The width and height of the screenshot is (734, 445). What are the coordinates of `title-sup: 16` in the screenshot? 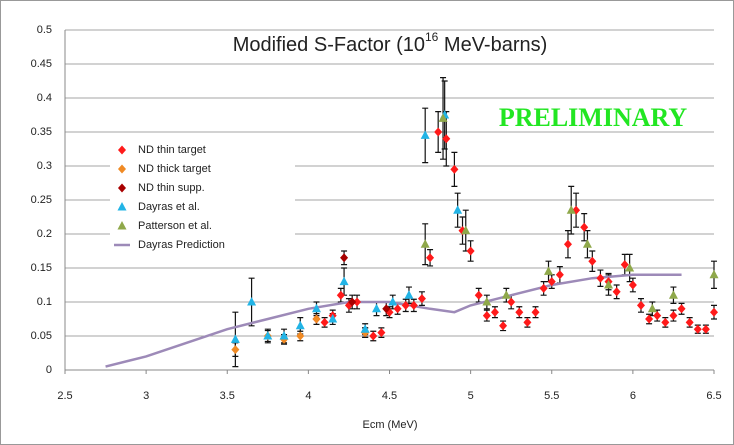 It's located at (432, 37).